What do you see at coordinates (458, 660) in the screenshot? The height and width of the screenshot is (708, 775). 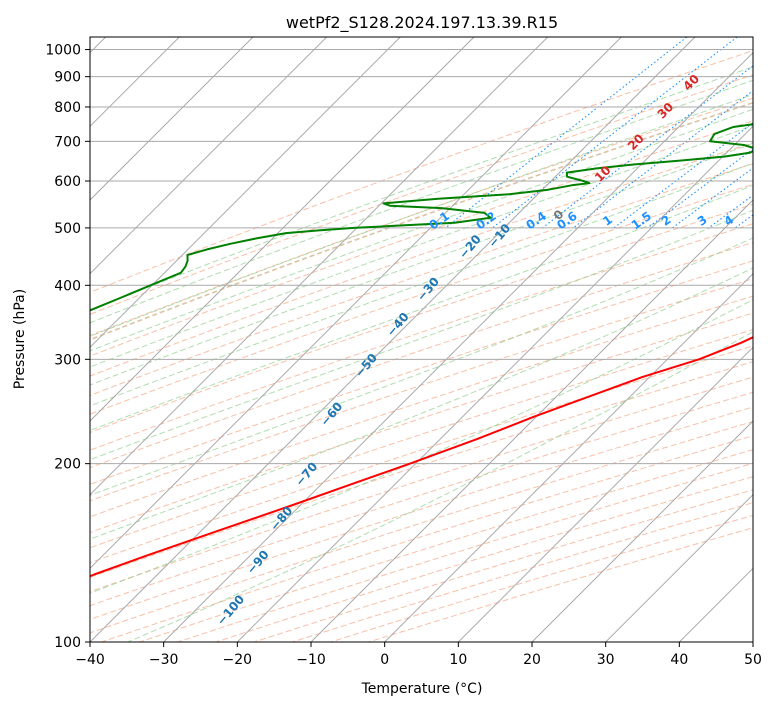 I see `x-tick-label: 10` at bounding box center [458, 660].